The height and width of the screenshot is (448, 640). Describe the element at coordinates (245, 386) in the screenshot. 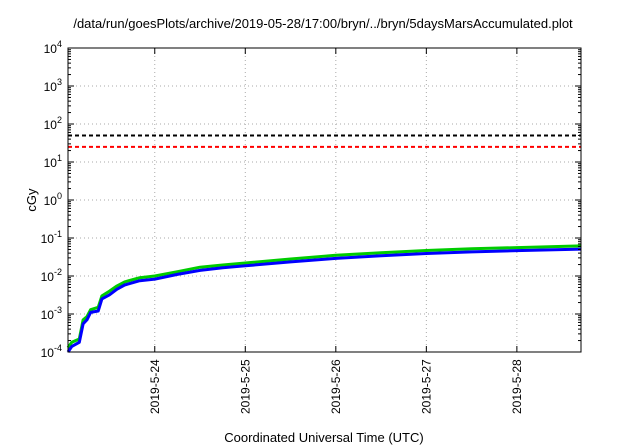

I see `x-tick-label: 2019-5-25` at that location.